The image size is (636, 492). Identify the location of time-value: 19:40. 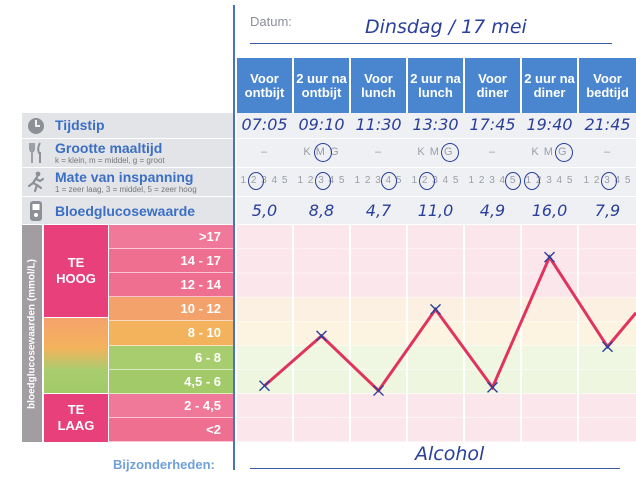
(549, 124).